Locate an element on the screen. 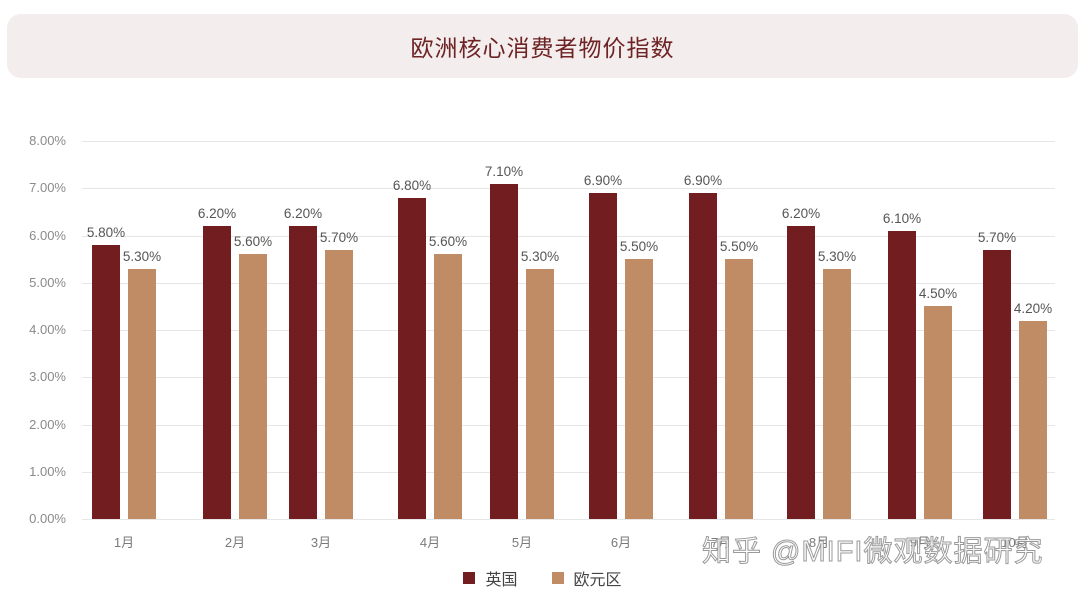 This screenshot has width=1085, height=594. y-axis-tick-label: 4.00% is located at coordinates (47, 329).